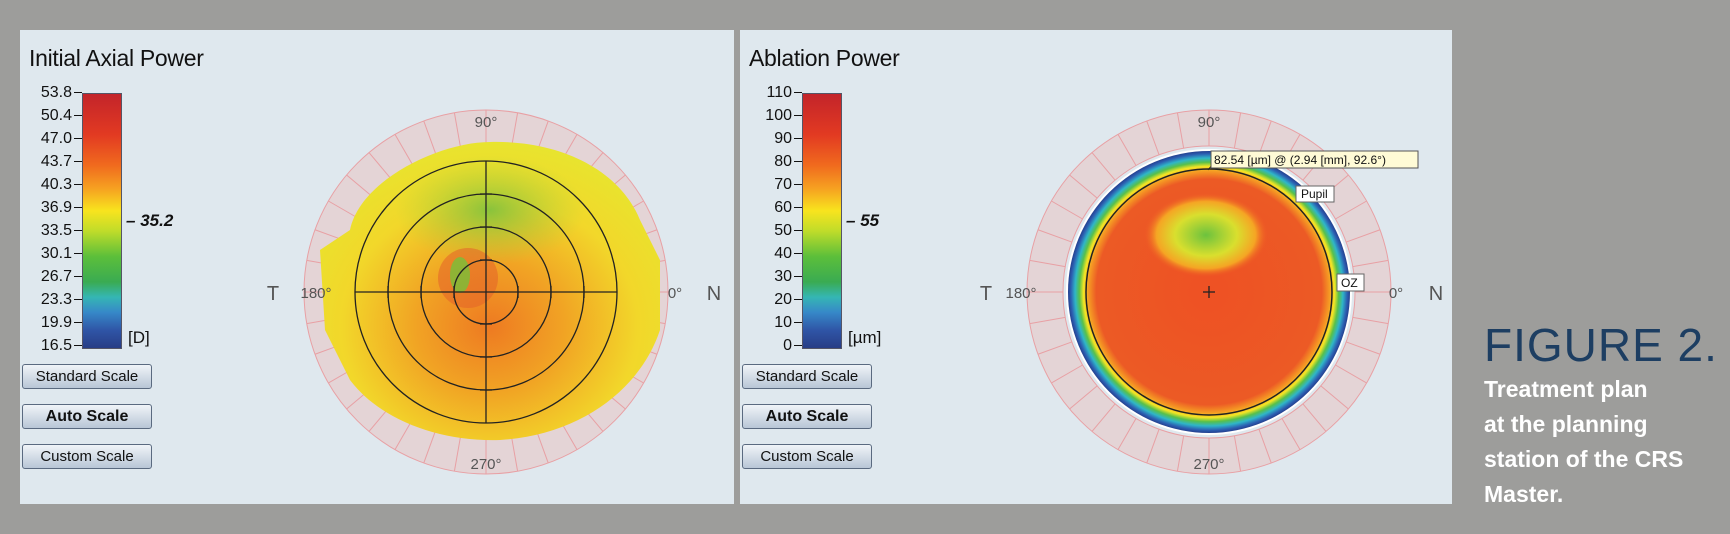 The image size is (1730, 534). What do you see at coordinates (788, 323) in the screenshot?
I see `scale-tick: 10` at bounding box center [788, 323].